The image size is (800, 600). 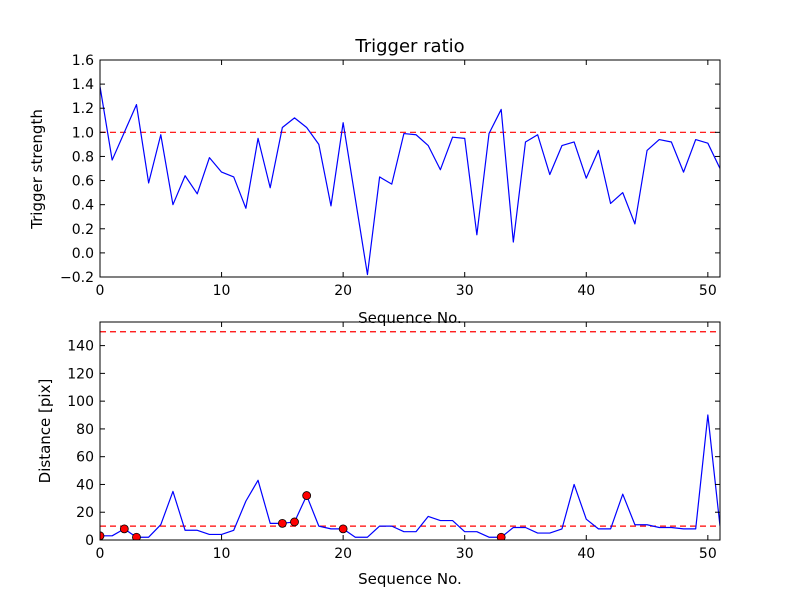 I want to click on y-tick-label: 100, so click(x=80, y=402).